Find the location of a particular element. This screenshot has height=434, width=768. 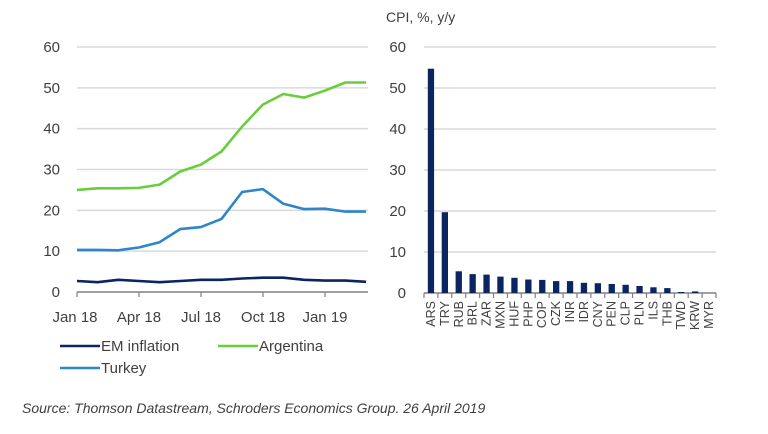

left-legend: EM inflation Argentina Turkey is located at coordinates (192, 357).